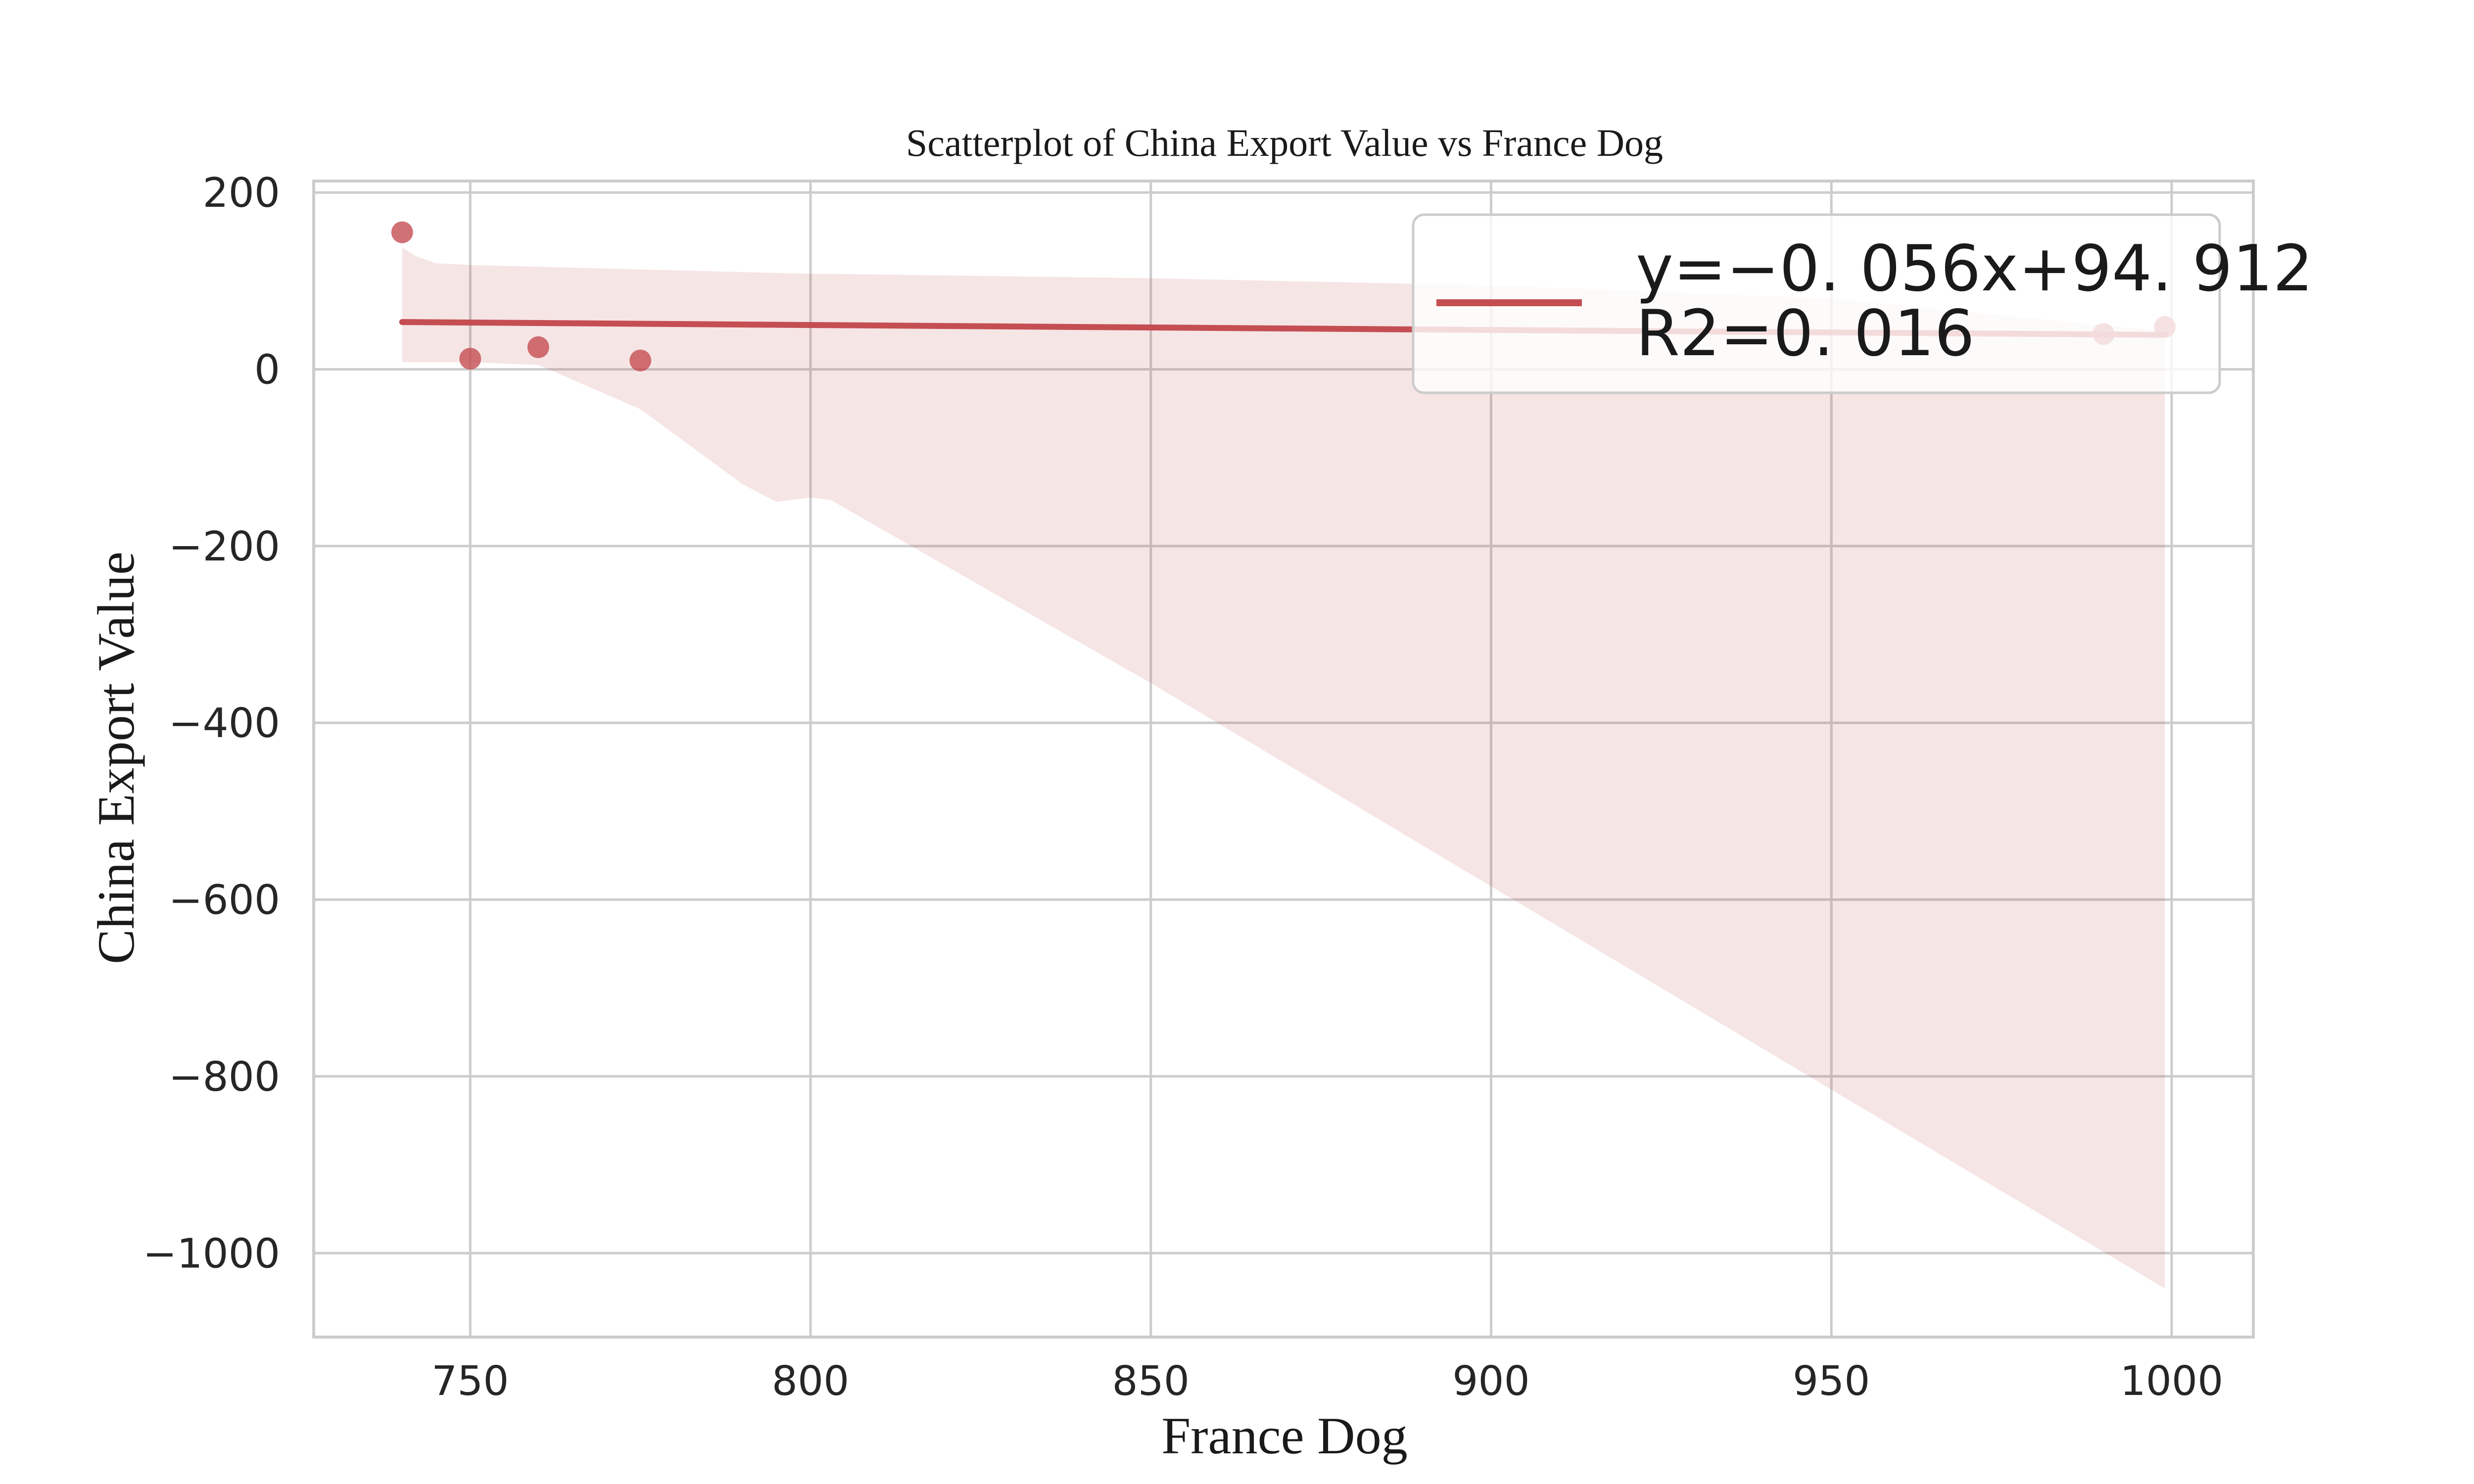  Describe the element at coordinates (1284, 1436) in the screenshot. I see `x-axis-label: France Dog` at that location.